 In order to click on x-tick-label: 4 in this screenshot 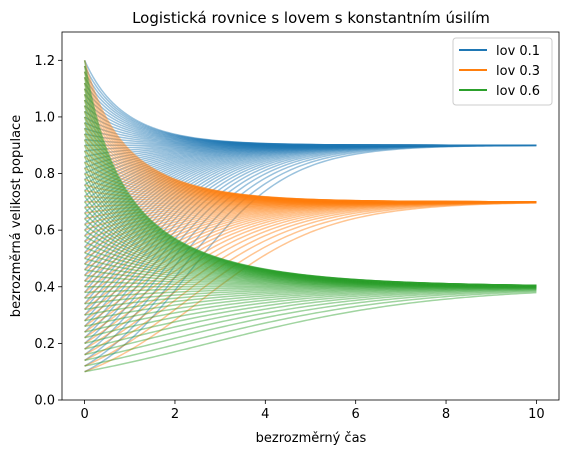, I will do `click(265, 414)`.